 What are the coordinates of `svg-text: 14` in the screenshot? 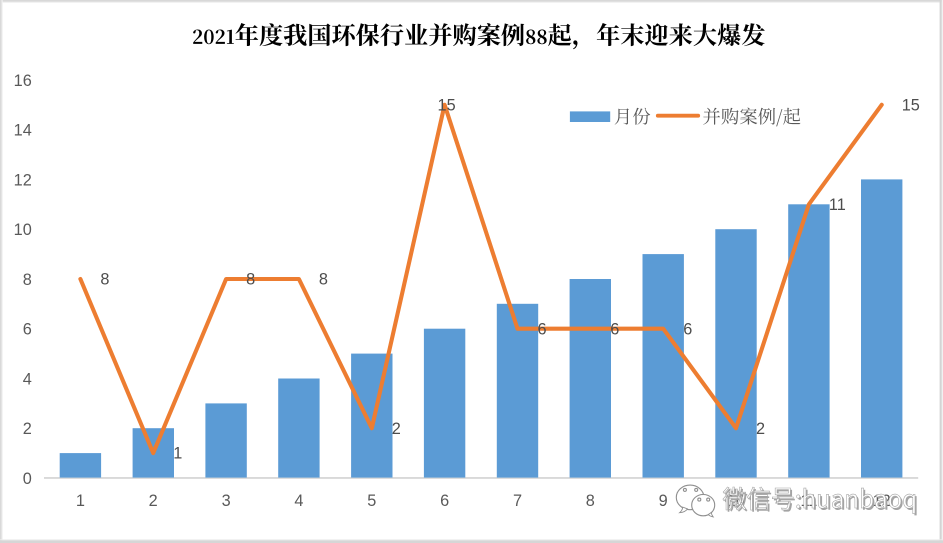 It's located at (23, 131).